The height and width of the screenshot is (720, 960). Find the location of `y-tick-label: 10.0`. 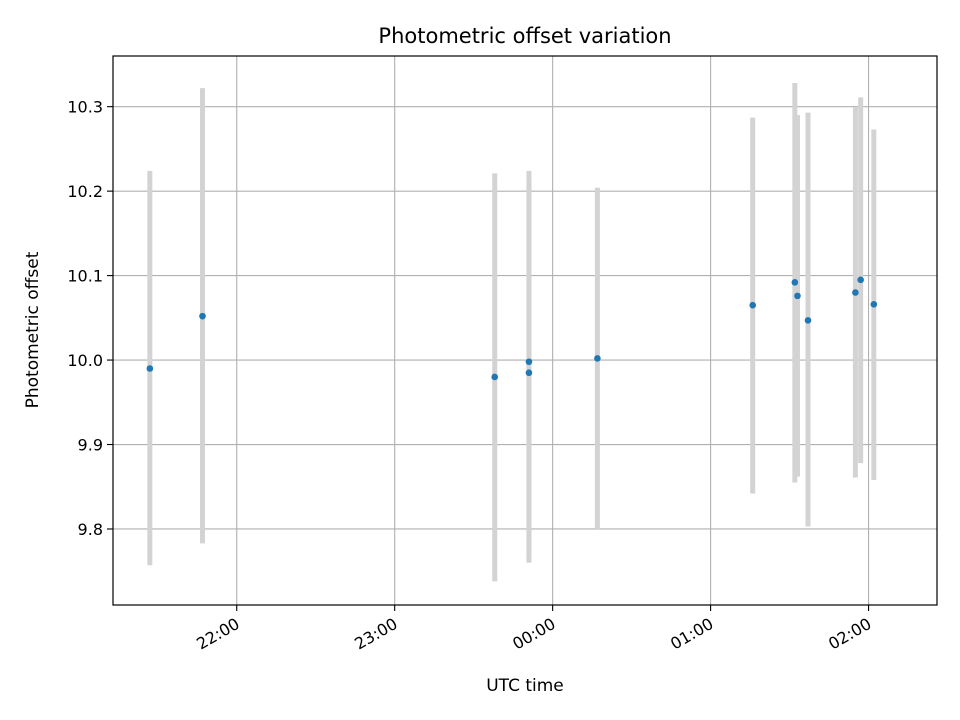

y-tick-label: 10.0 is located at coordinates (85, 360).